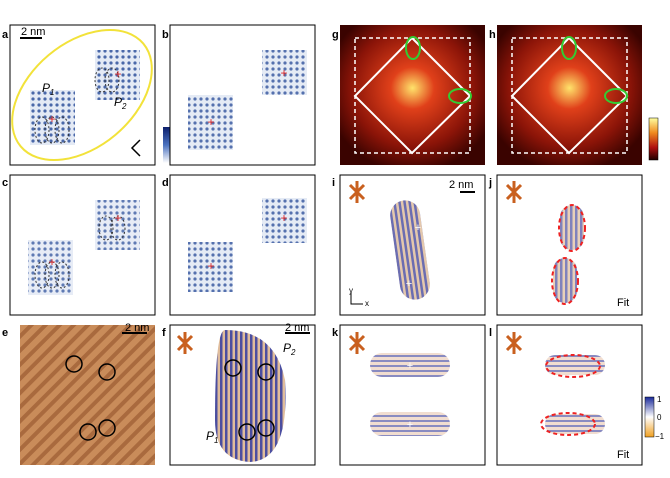 The image size is (670, 478). Describe the element at coordinates (351, 290) in the screenshot. I see `axis-label: y` at that location.